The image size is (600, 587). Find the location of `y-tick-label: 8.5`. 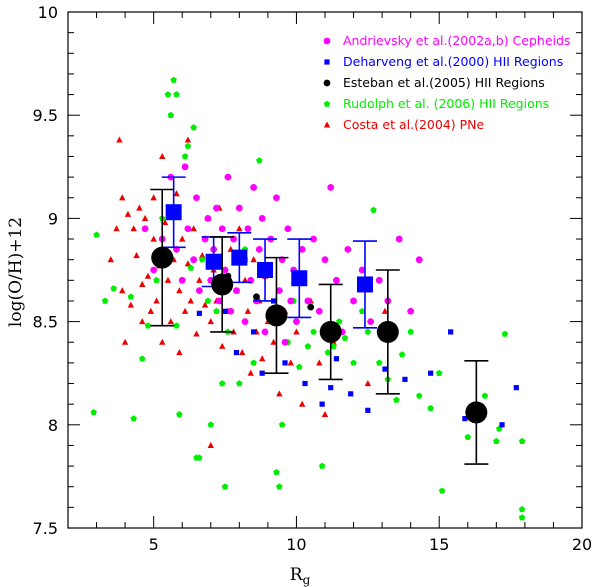

y-tick-label: 8.5 is located at coordinates (45, 322).